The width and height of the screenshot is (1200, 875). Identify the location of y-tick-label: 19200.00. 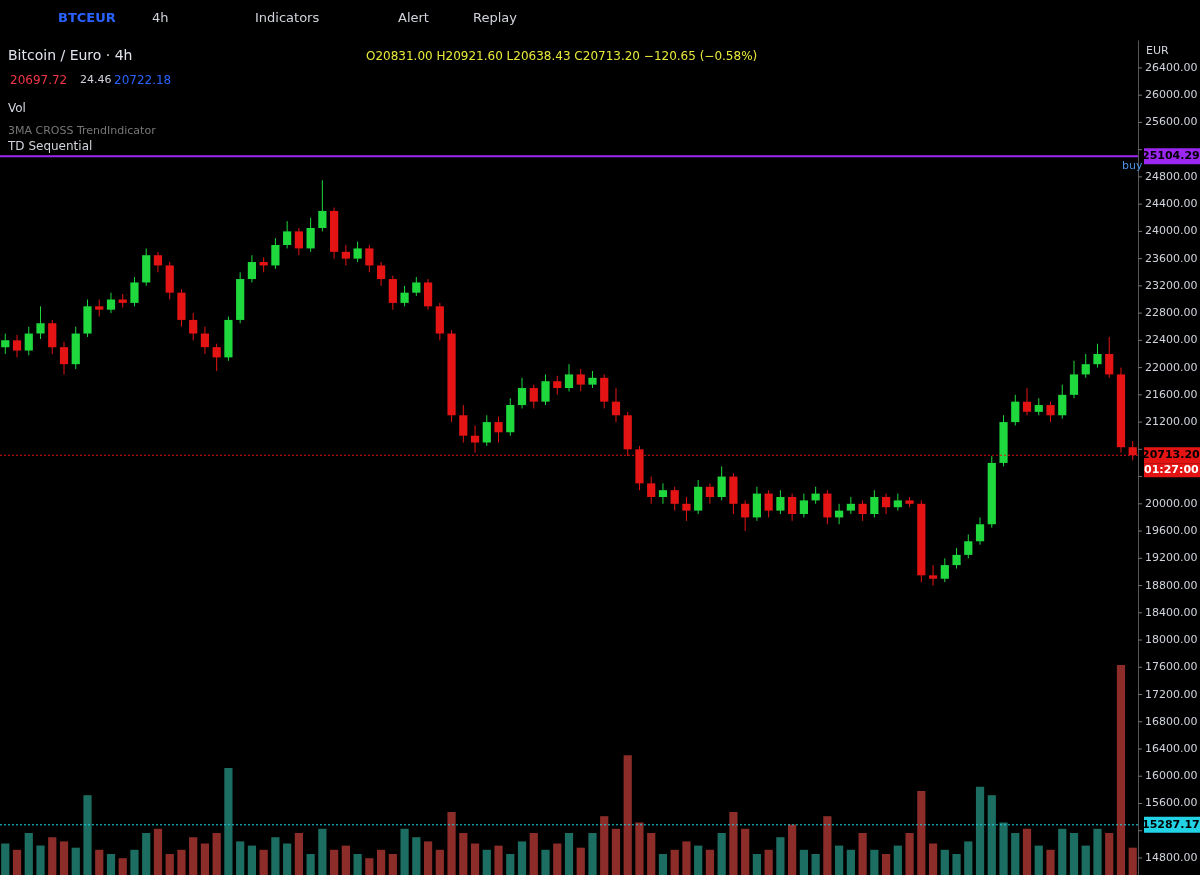
(1171, 558).